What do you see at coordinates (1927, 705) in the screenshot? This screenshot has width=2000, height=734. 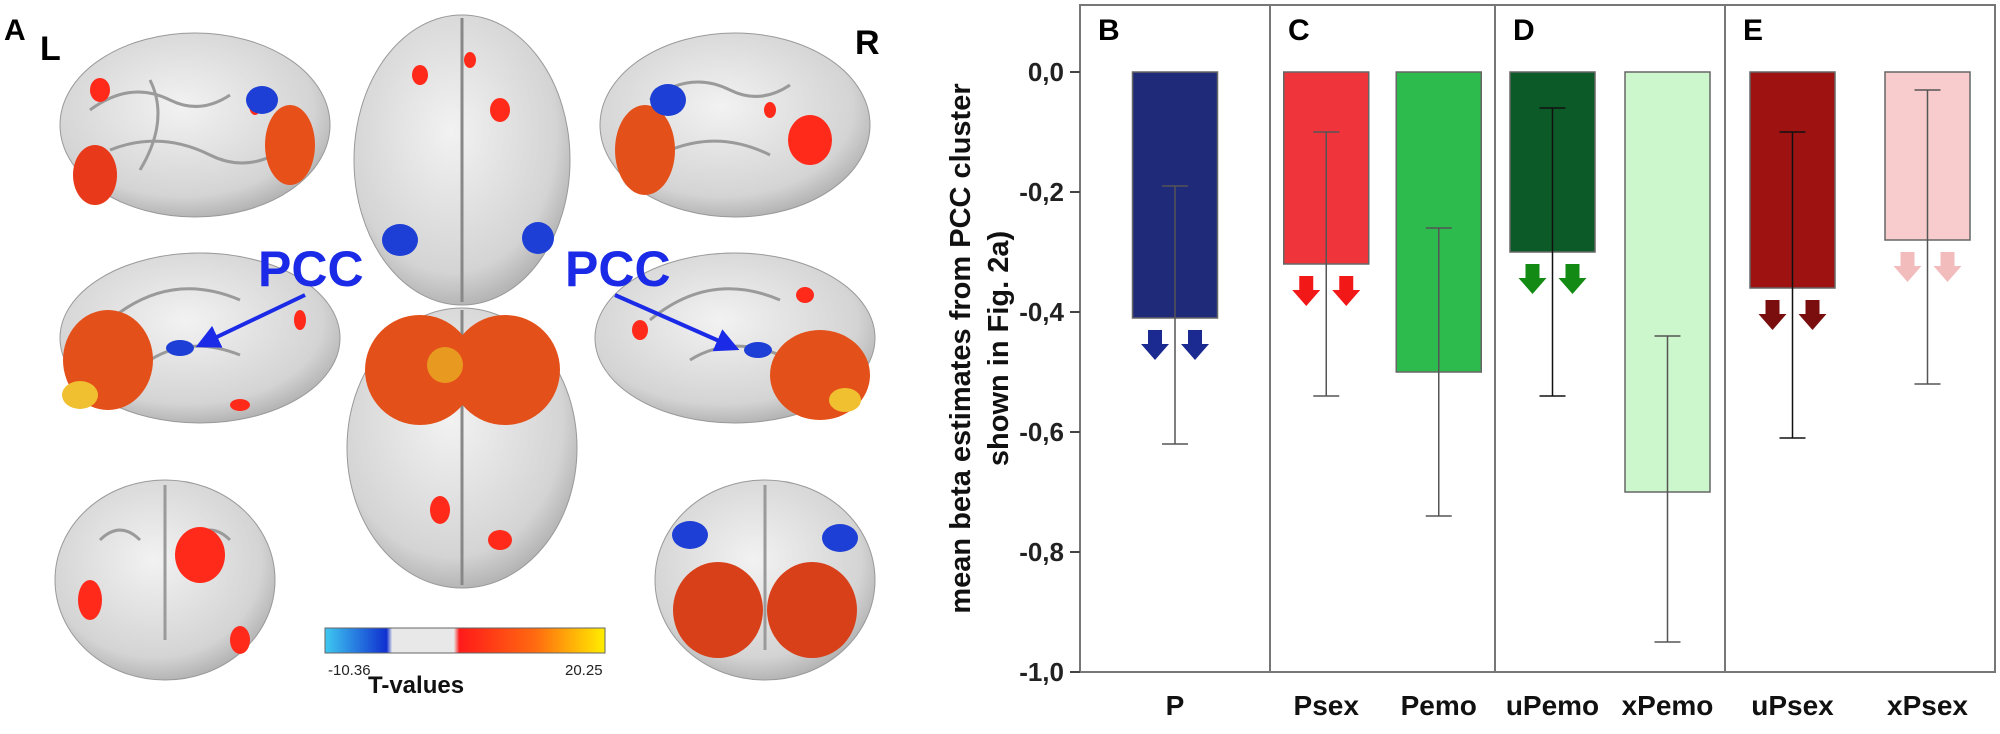 I see `x-tick-label: xPsex` at bounding box center [1927, 705].